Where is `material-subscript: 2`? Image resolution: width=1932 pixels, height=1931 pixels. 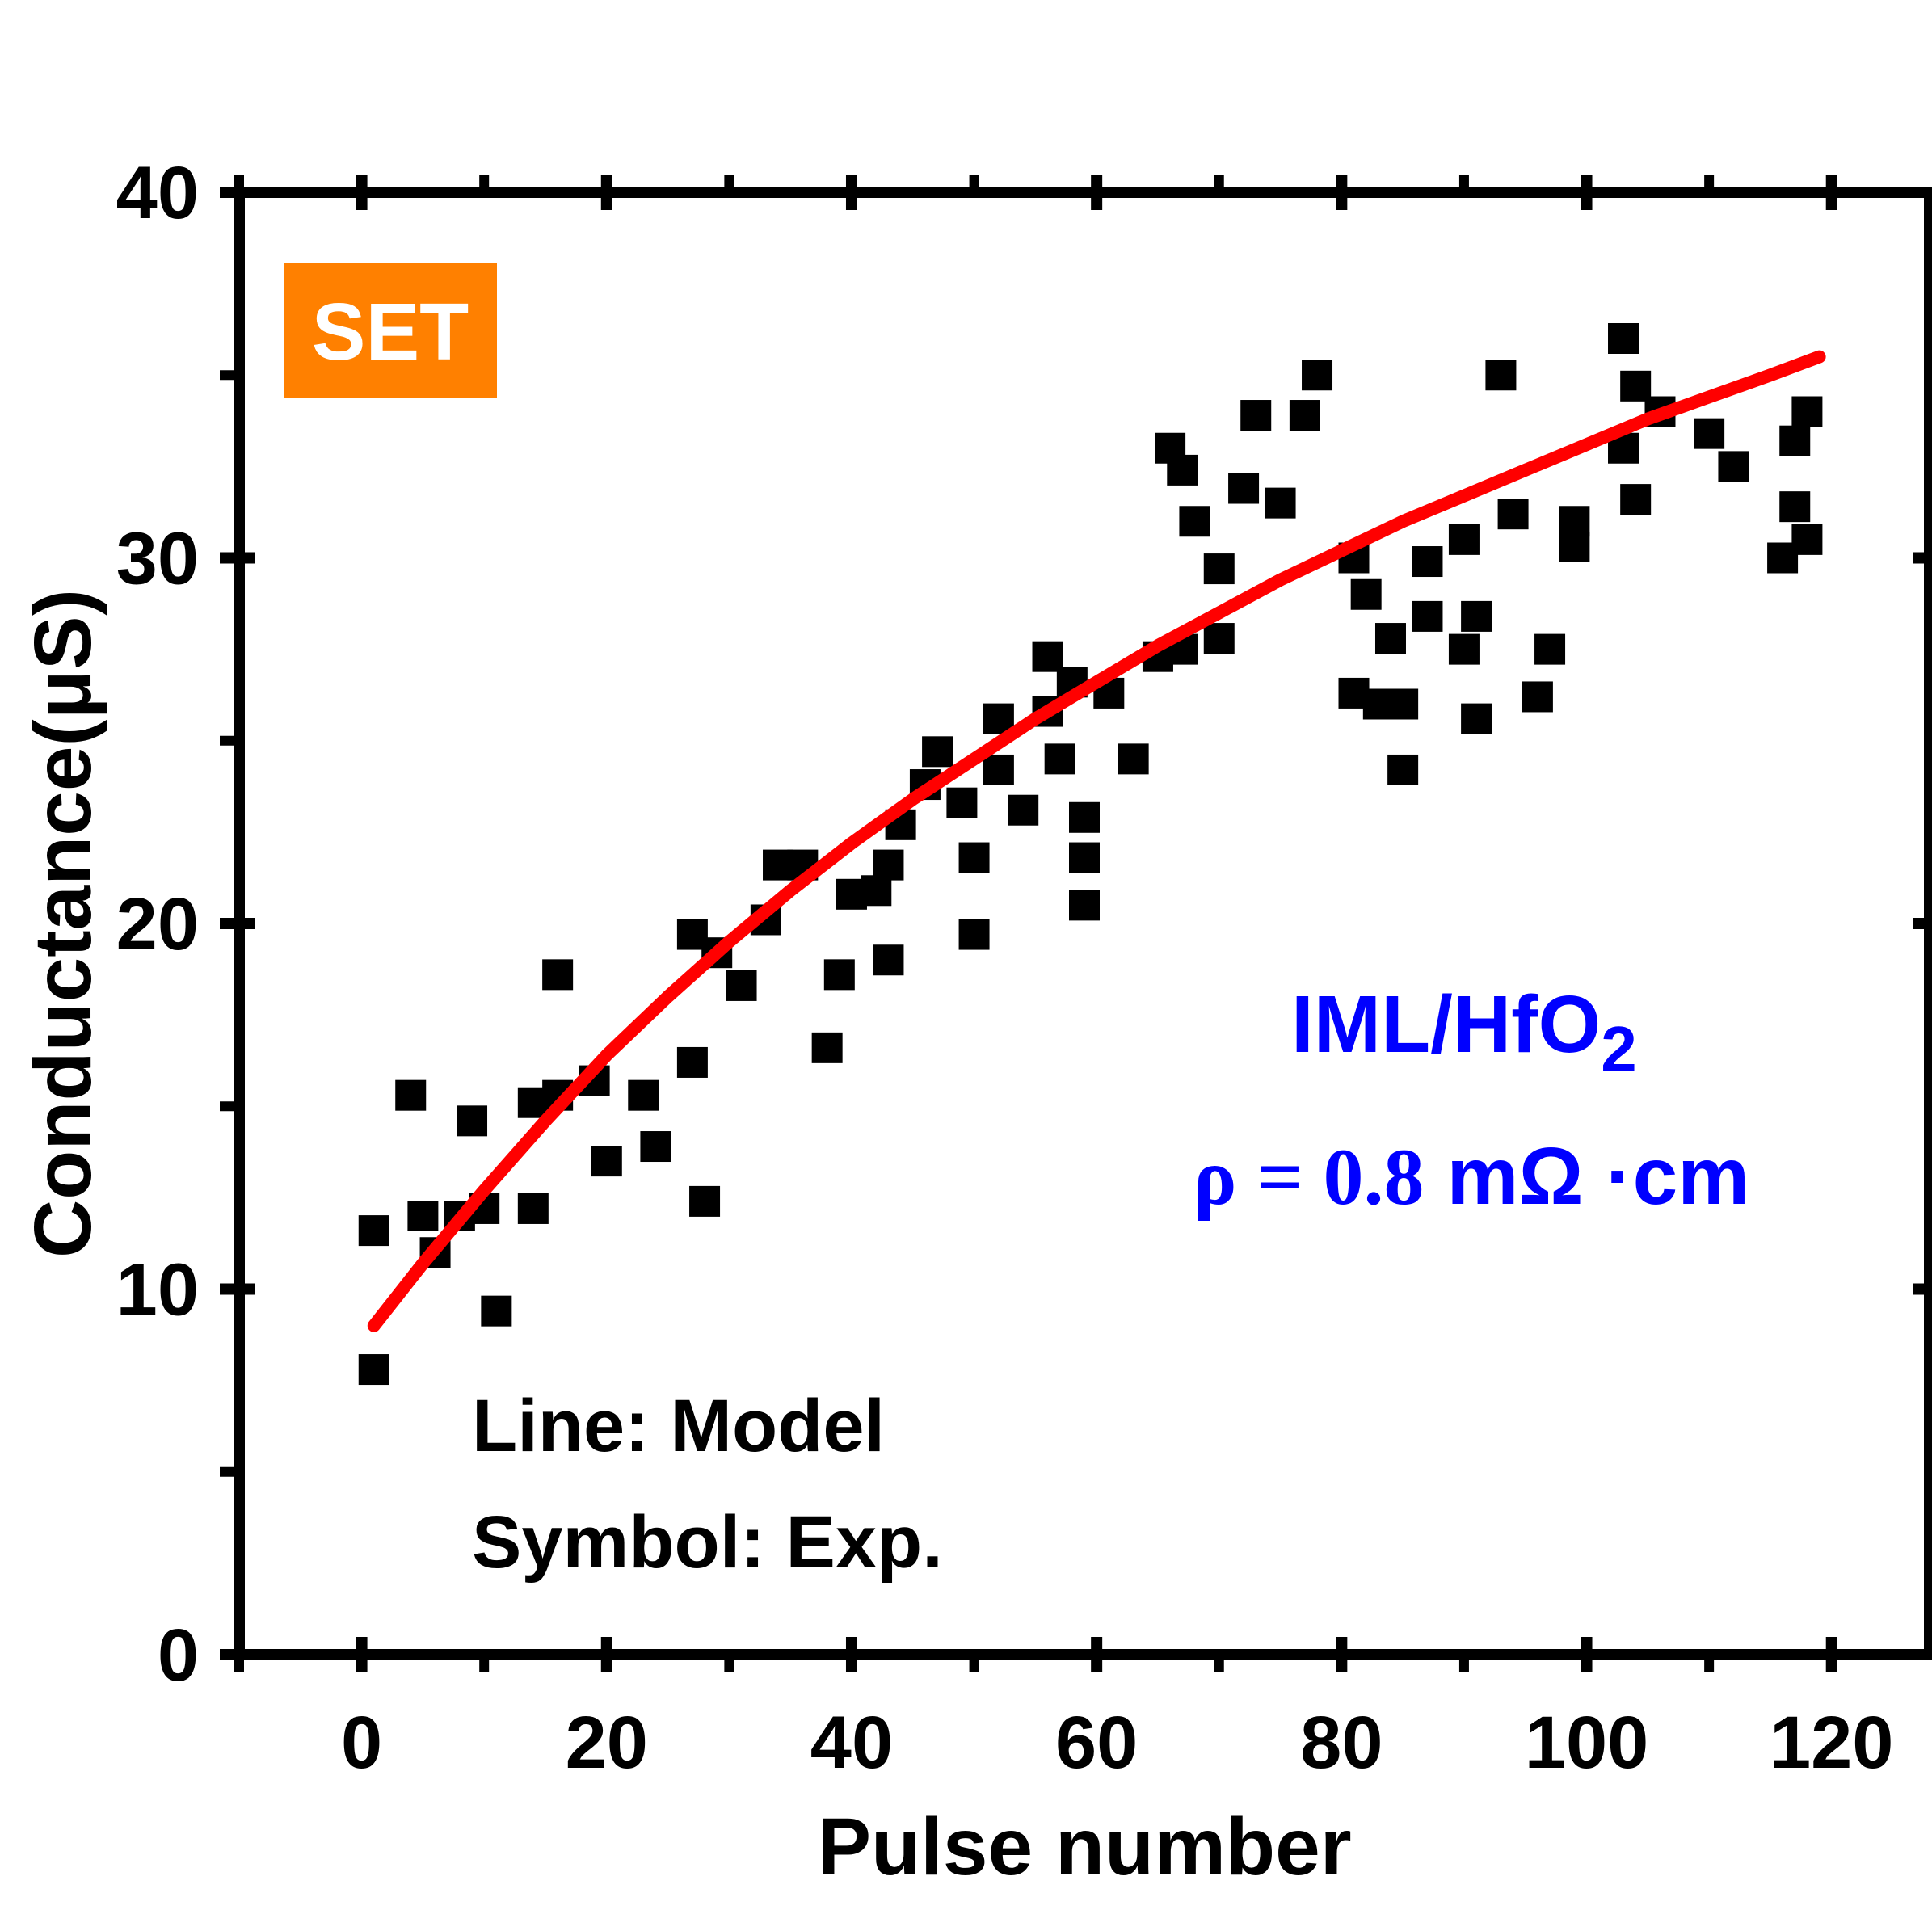 material-subscript: 2 is located at coordinates (1619, 1049).